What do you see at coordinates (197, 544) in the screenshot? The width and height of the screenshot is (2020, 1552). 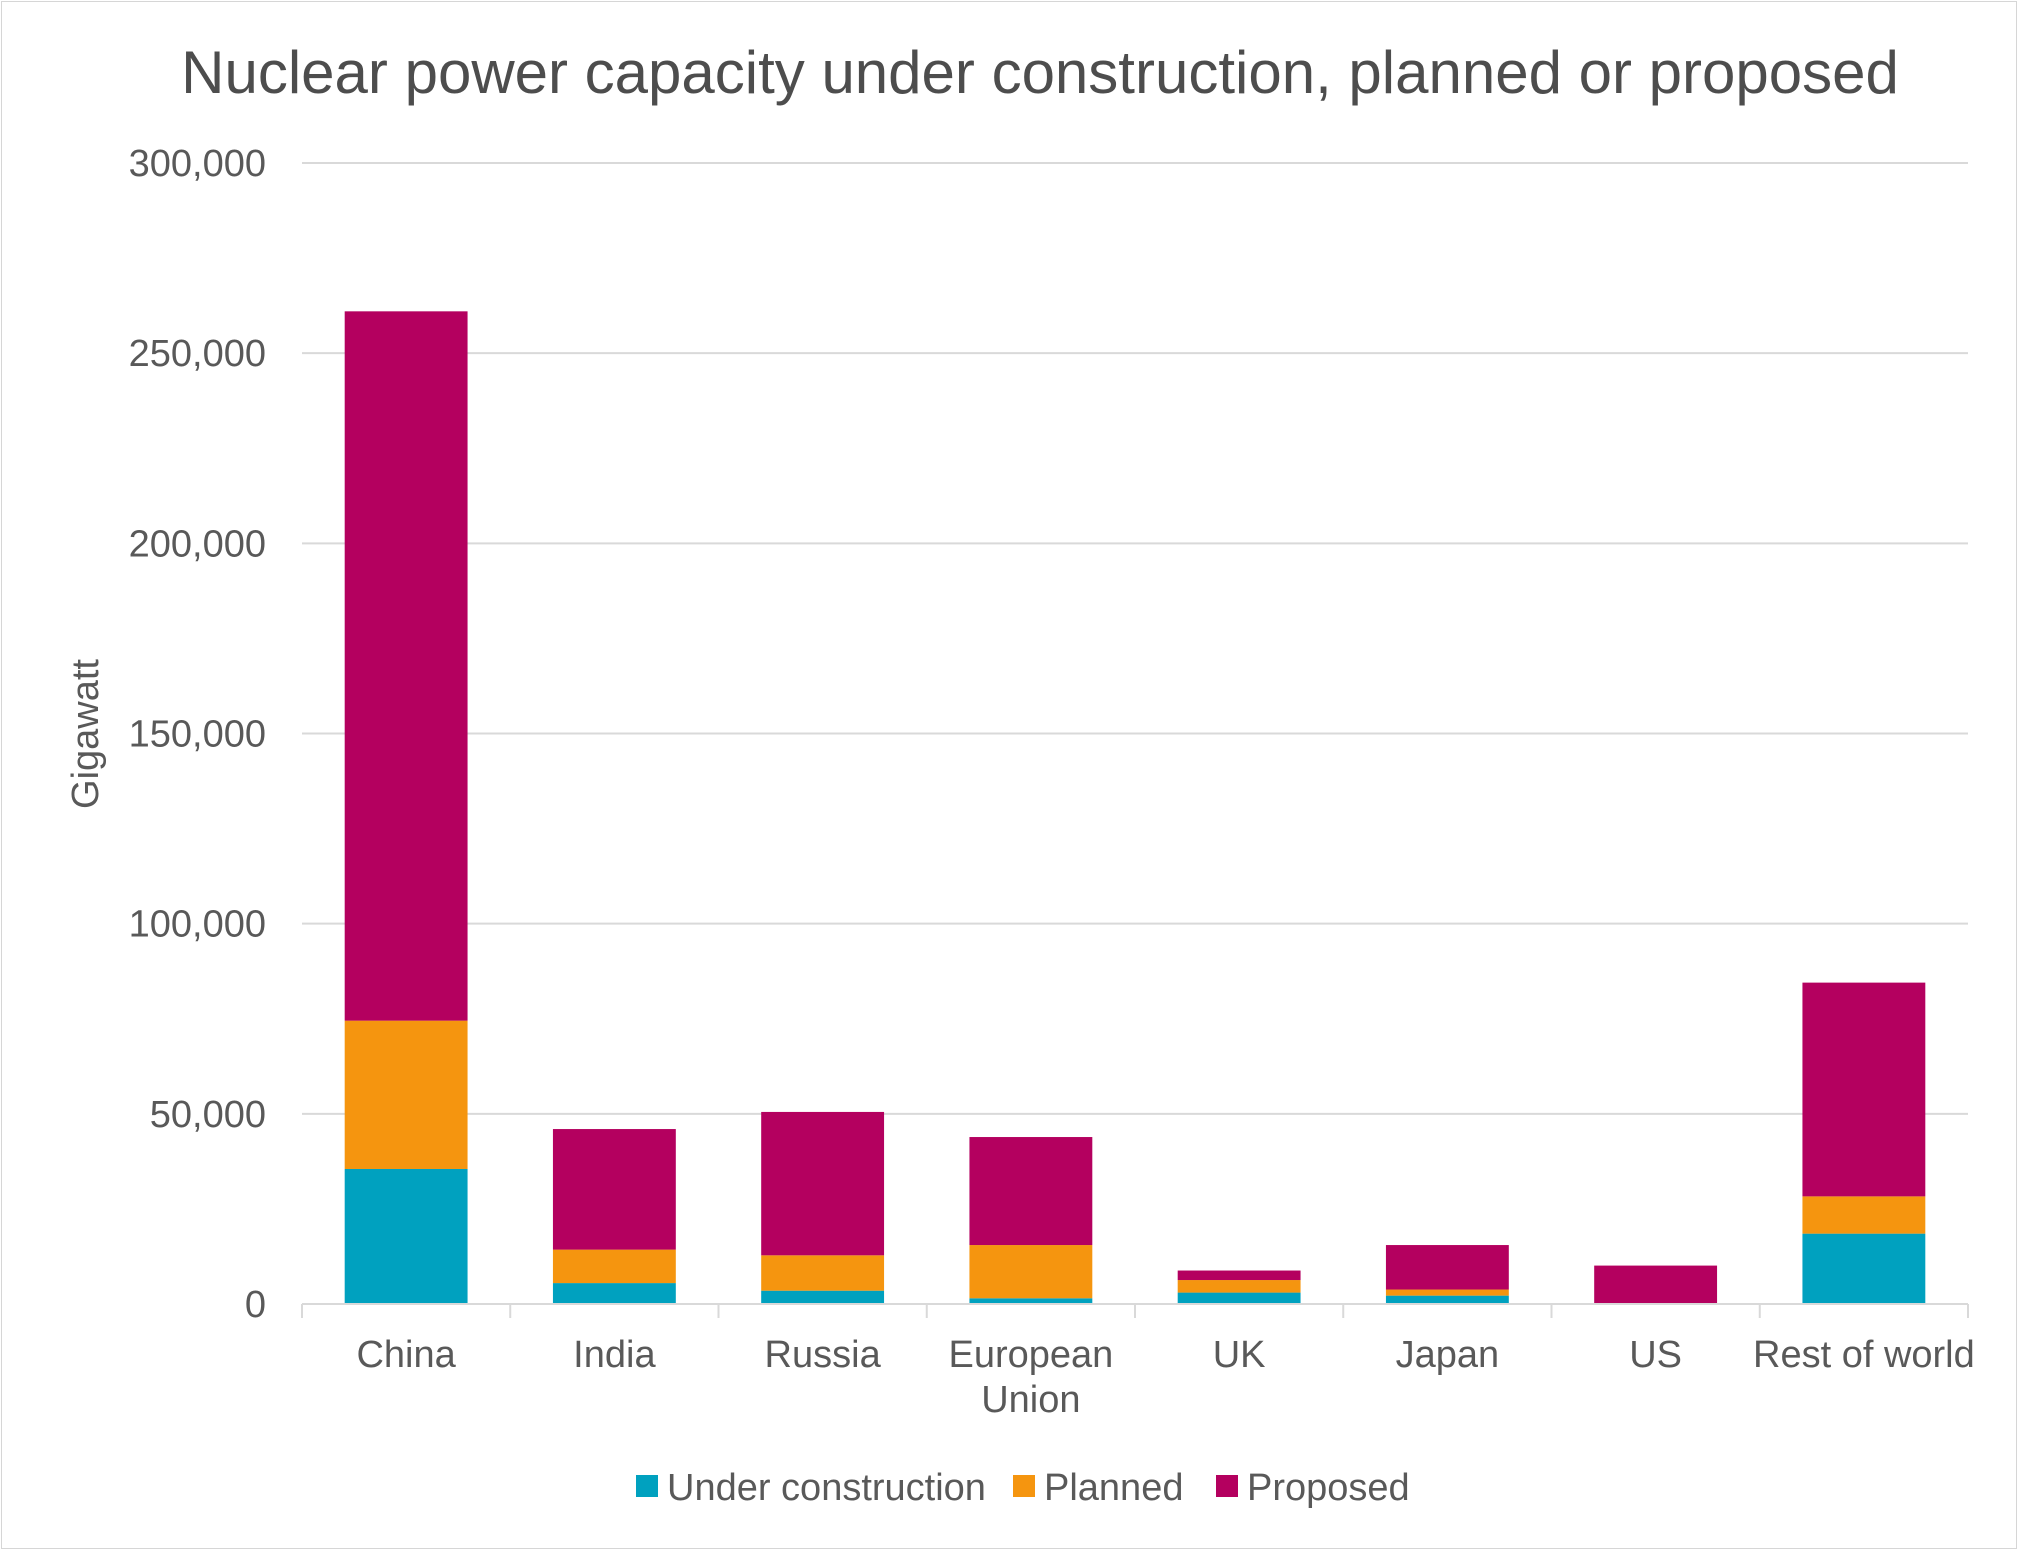 I see `y-tick-label: 200,000` at bounding box center [197, 544].